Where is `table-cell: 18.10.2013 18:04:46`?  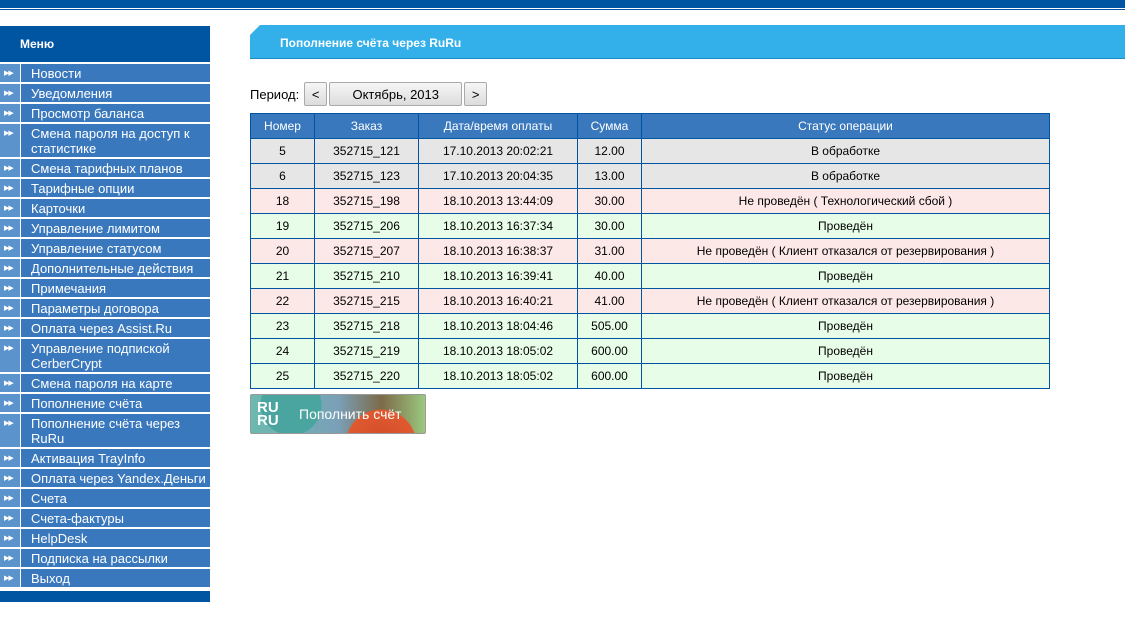 table-cell: 18.10.2013 18:04:46 is located at coordinates (498, 326).